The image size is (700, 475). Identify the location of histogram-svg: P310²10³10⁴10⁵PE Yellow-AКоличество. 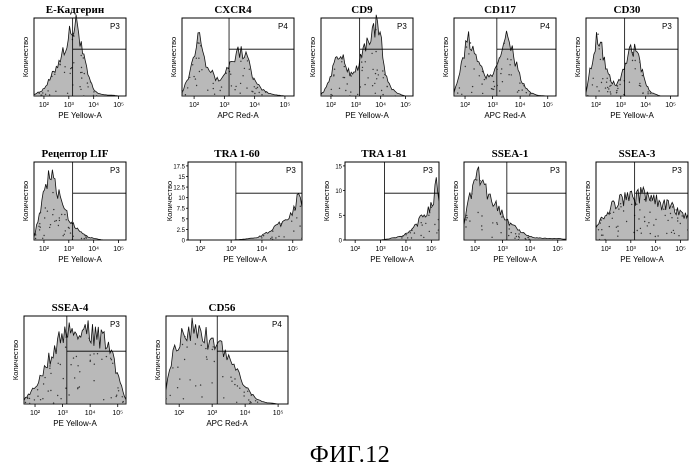
(362, 64).